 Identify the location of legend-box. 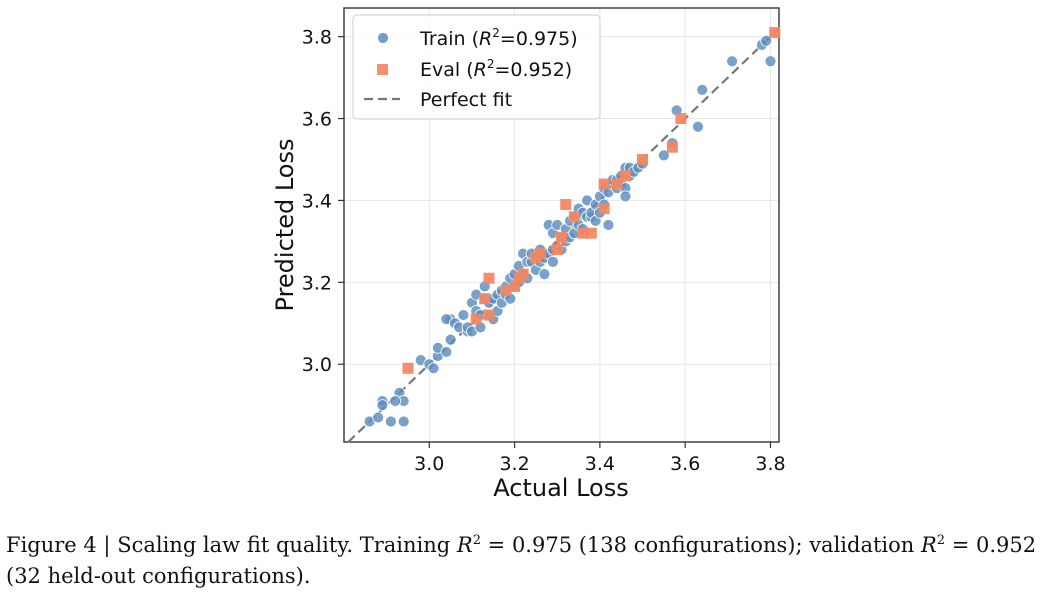
(476, 67).